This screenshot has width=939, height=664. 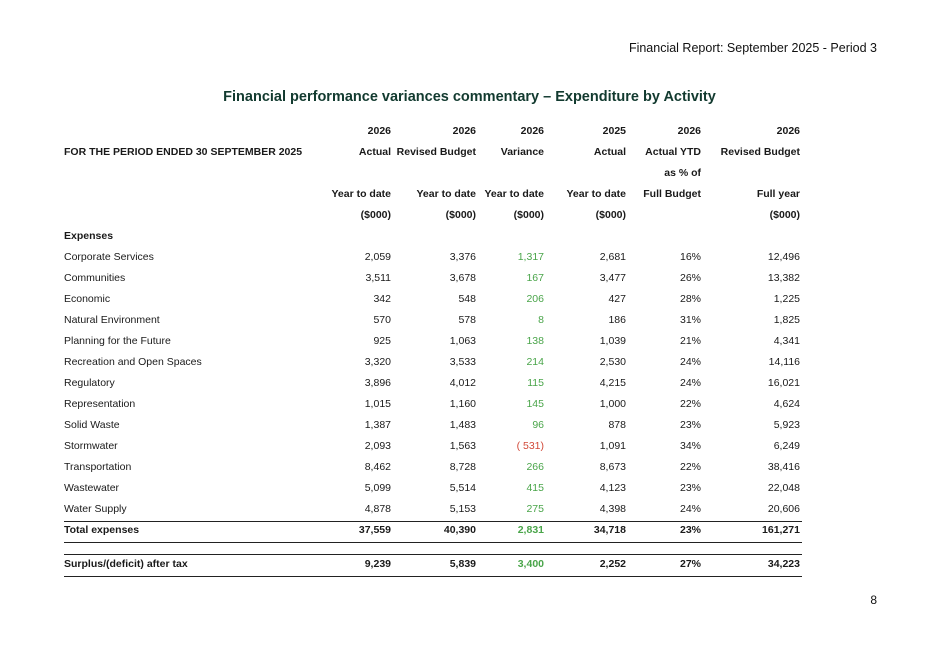 I want to click on cell-full: 20,606, so click(x=783, y=509).